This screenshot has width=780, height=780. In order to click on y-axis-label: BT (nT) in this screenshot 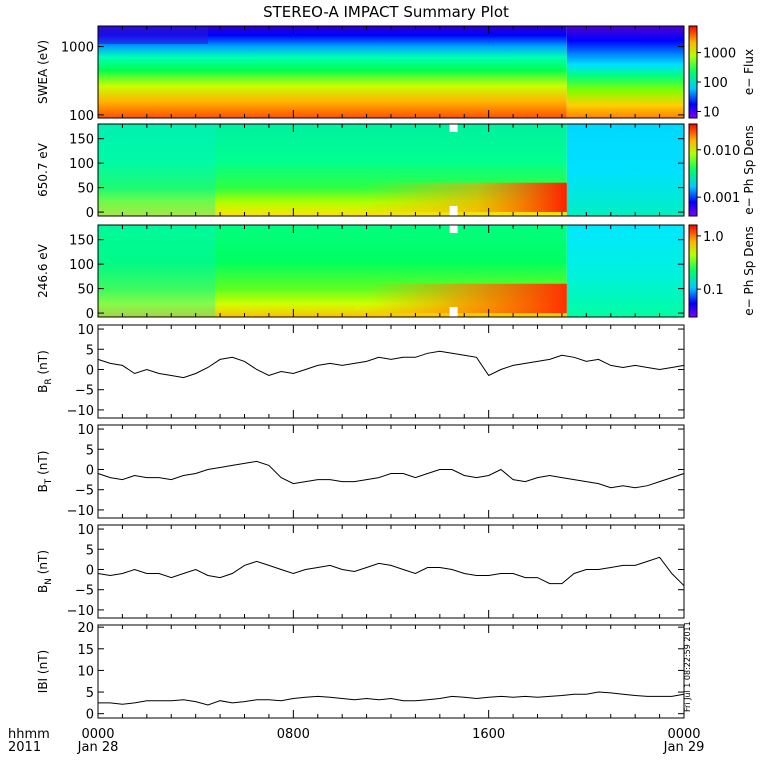, I will do `click(45, 472)`.